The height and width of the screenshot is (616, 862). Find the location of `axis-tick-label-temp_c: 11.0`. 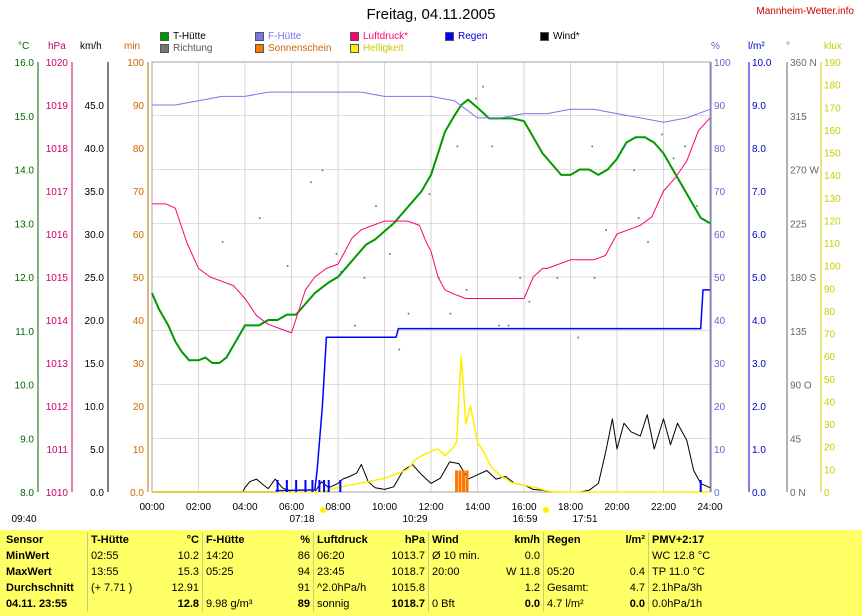

axis-tick-label-temp_c: 11.0 is located at coordinates (24, 332).